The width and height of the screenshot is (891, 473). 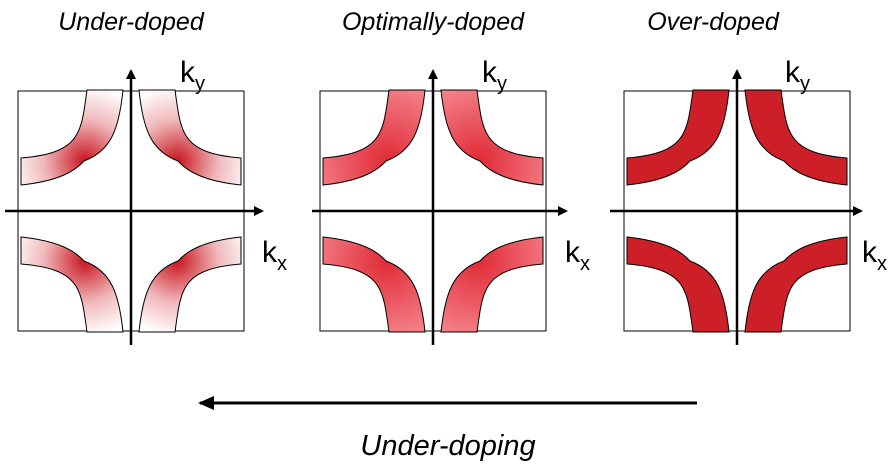 I want to click on panel-title: Under-doped, so click(x=131, y=22).